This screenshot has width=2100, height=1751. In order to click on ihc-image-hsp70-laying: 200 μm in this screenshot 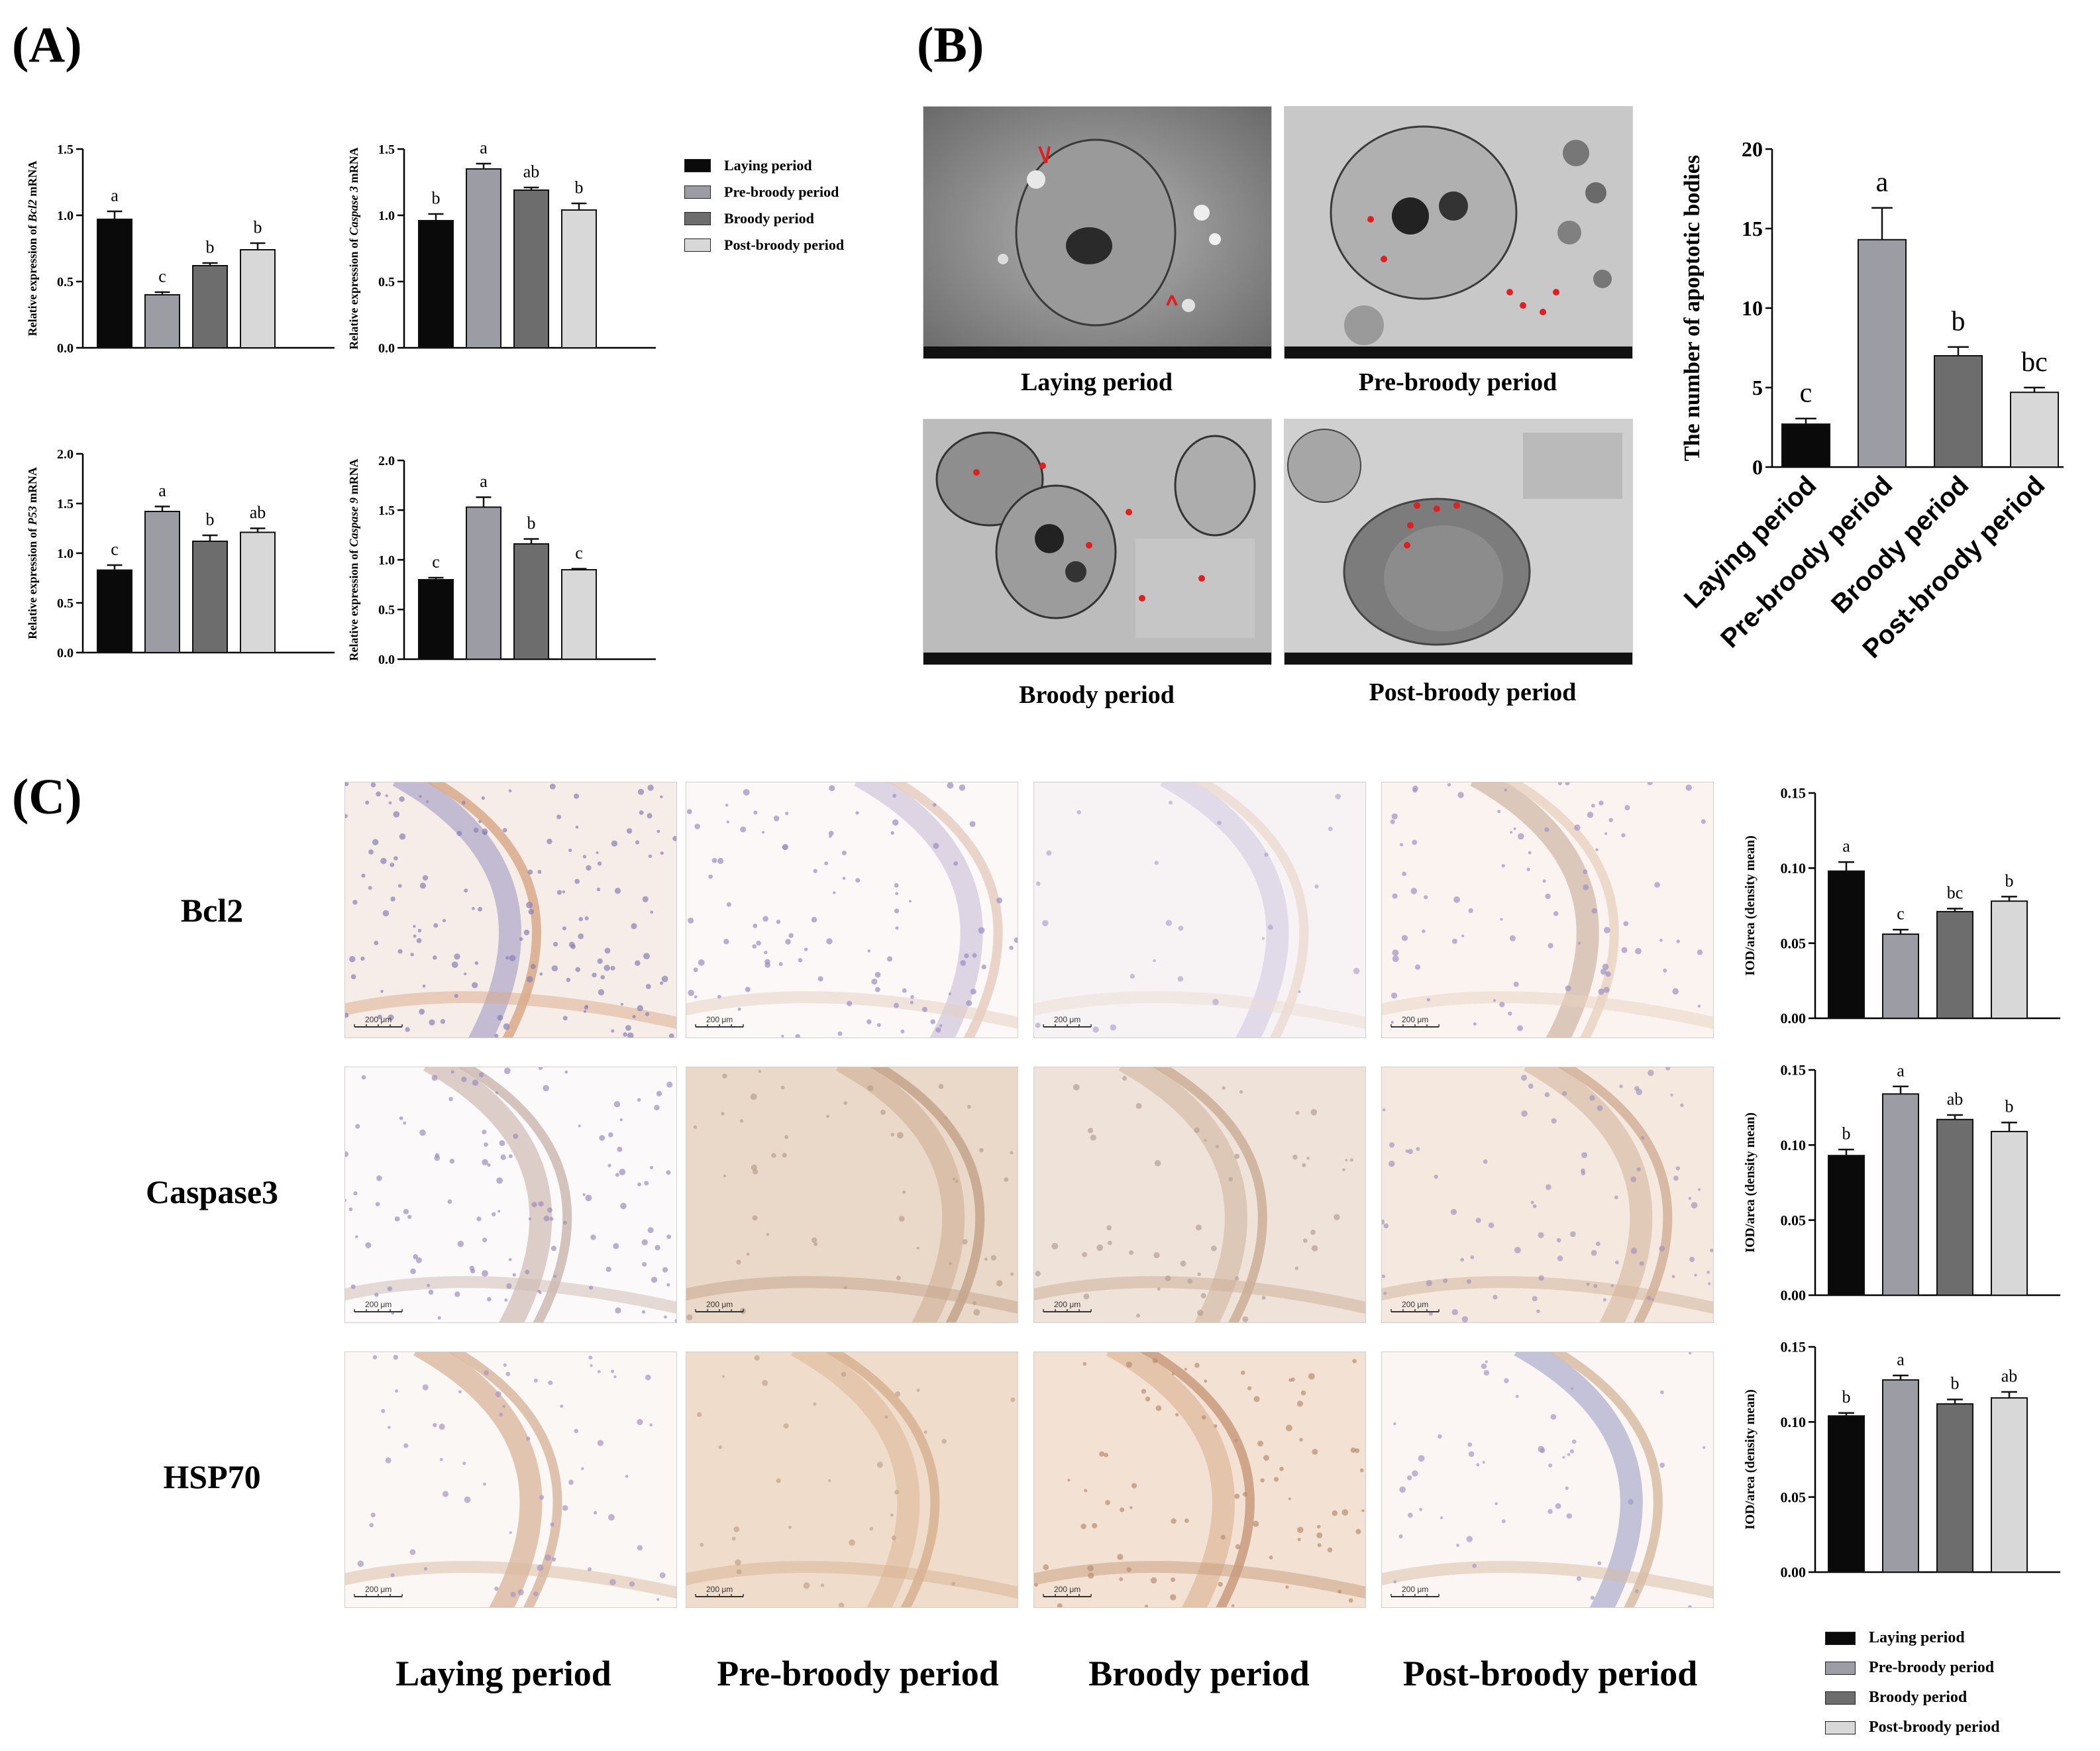, I will do `click(510, 1480)`.